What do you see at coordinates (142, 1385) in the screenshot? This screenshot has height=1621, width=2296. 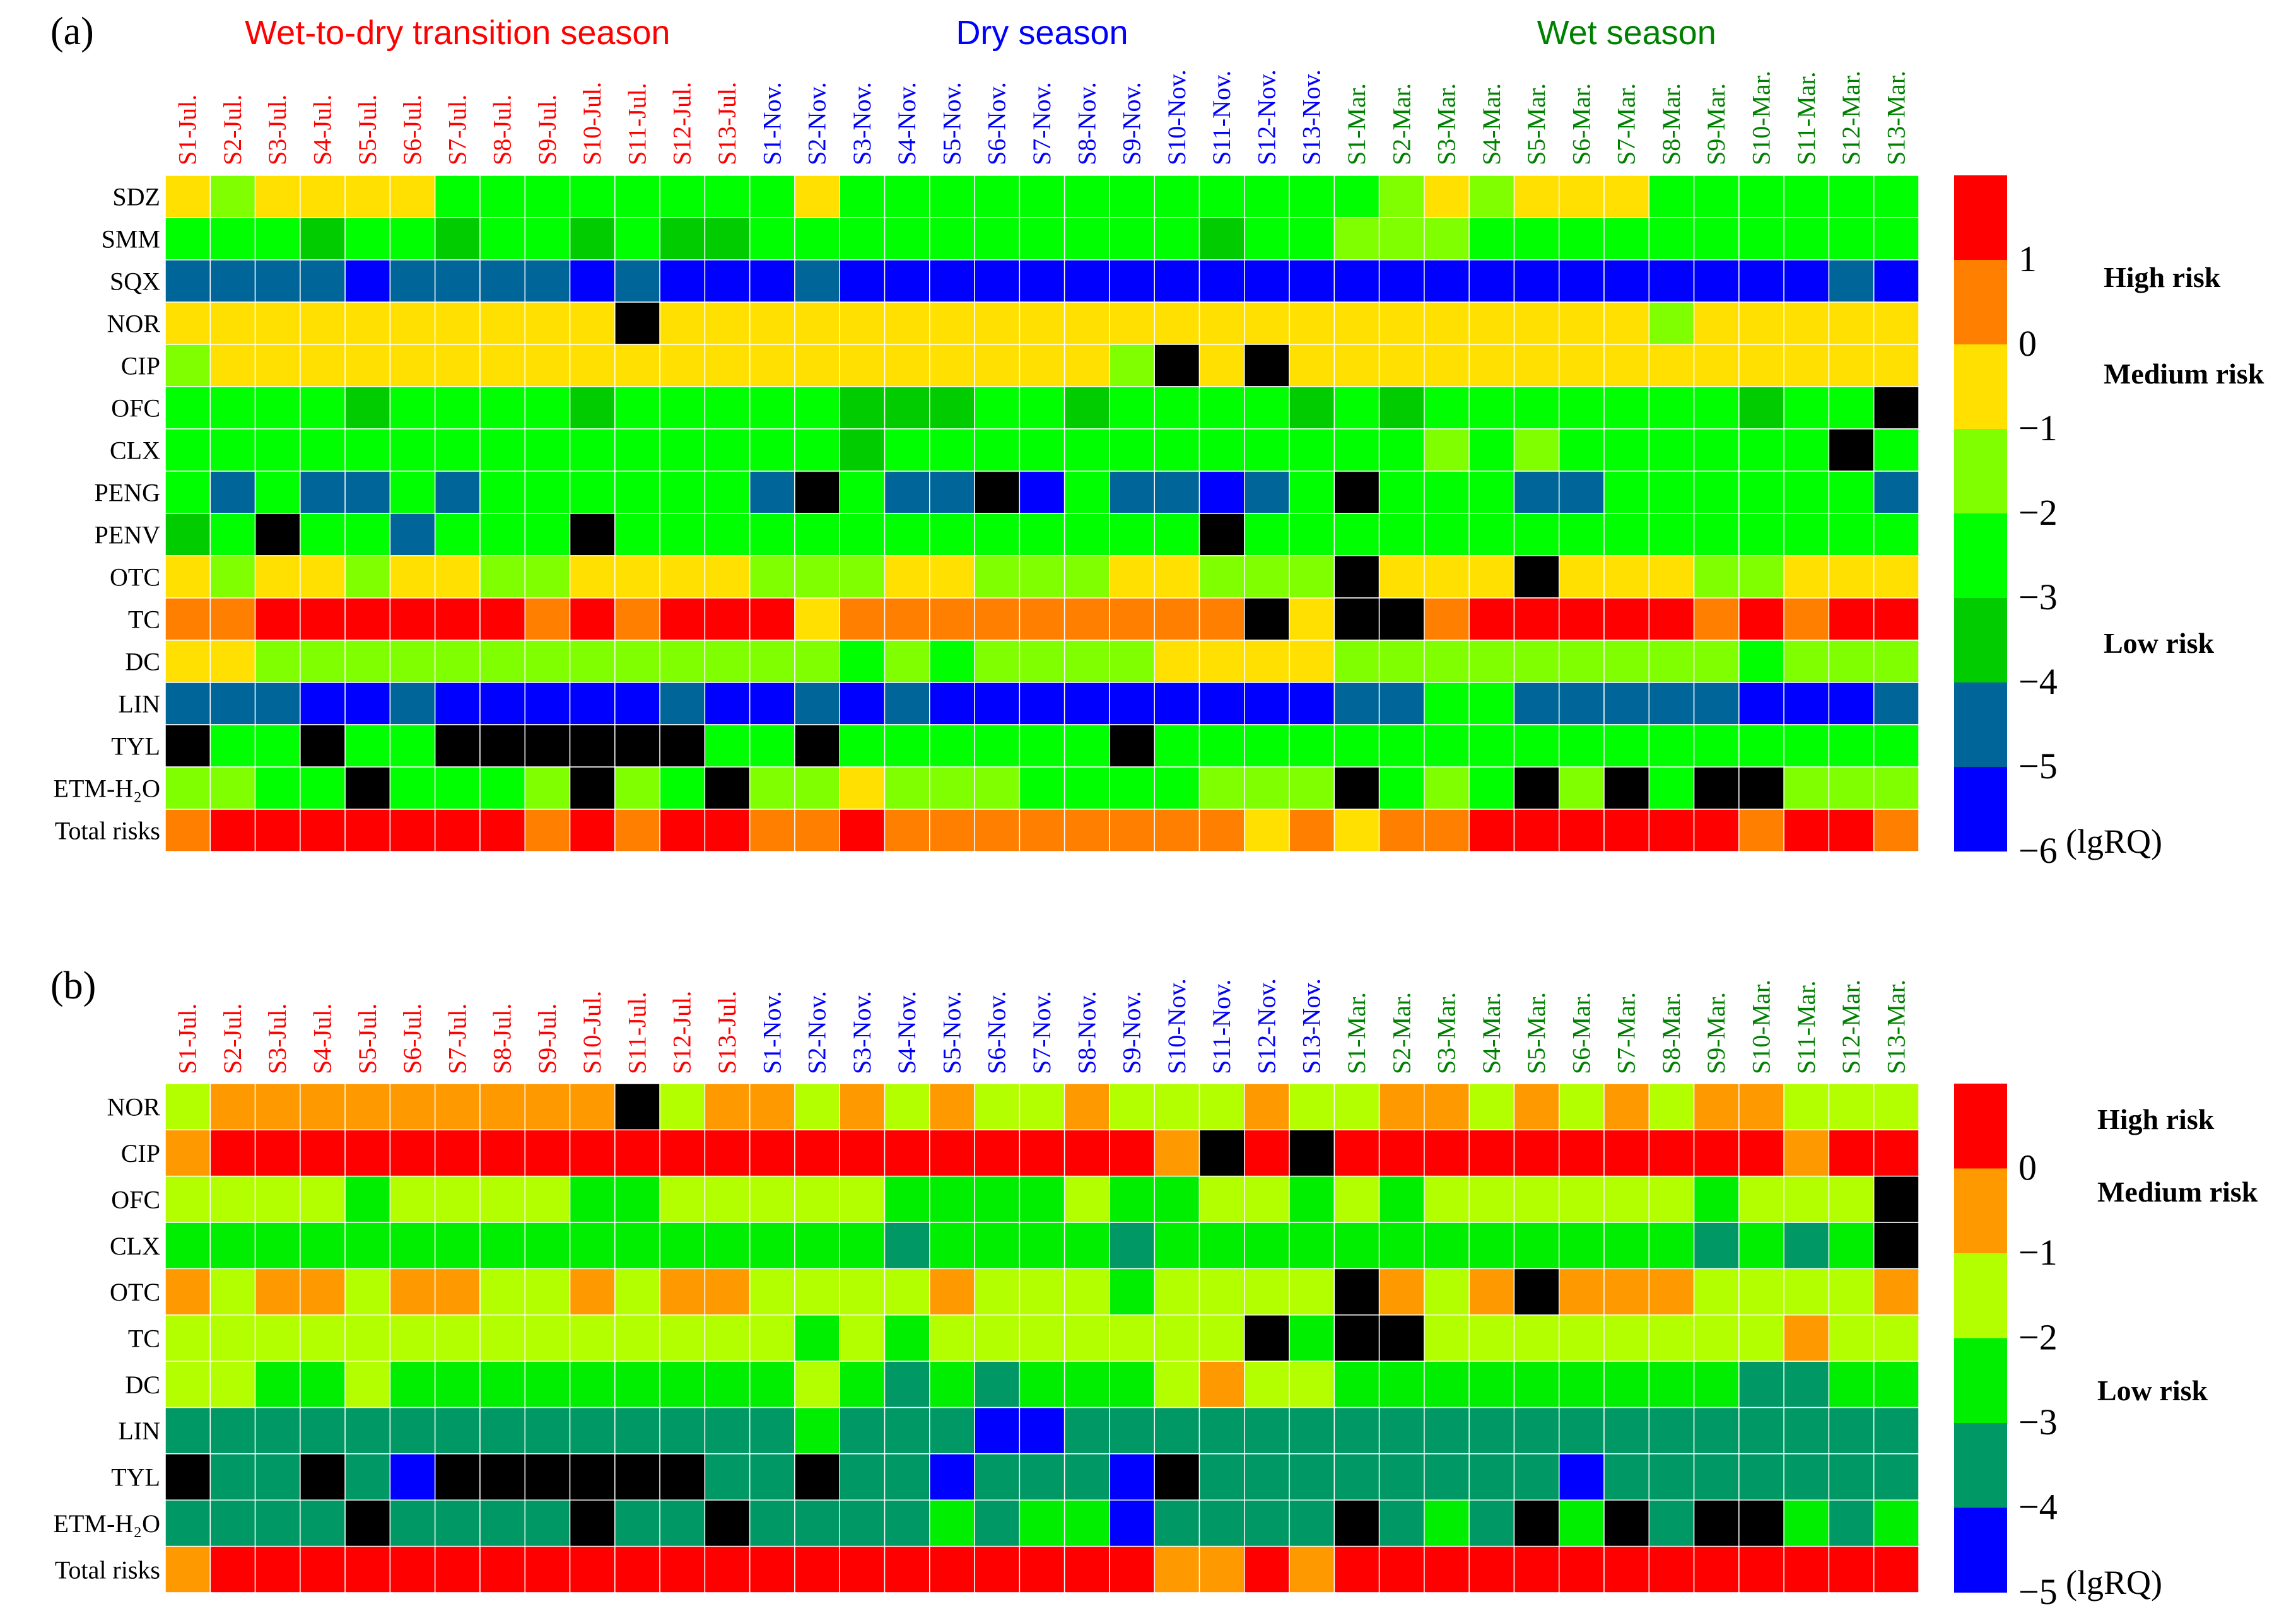 I see `row-label: DC` at bounding box center [142, 1385].